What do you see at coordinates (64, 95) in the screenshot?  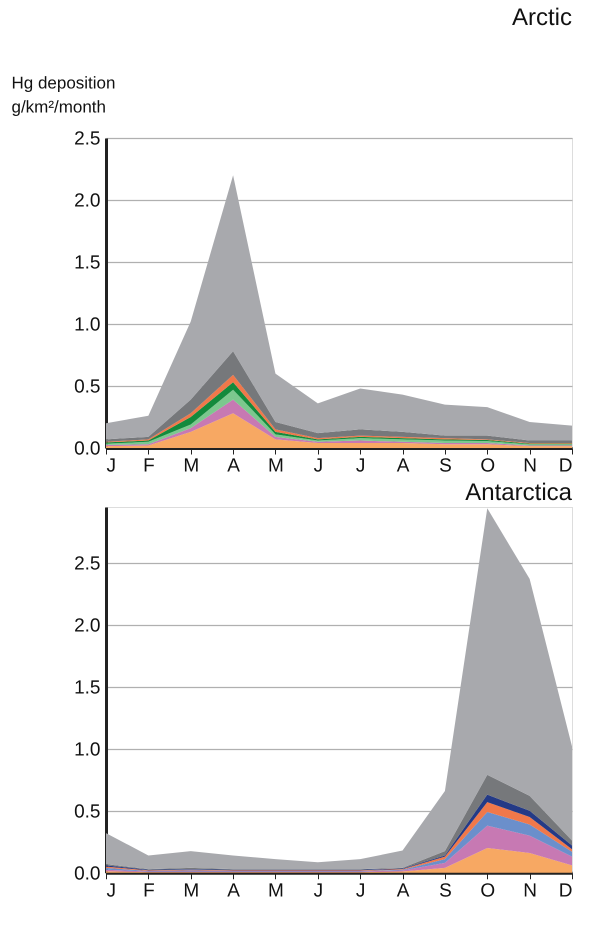 I see `y-axis-title: Hg deposition g/km²/month` at bounding box center [64, 95].